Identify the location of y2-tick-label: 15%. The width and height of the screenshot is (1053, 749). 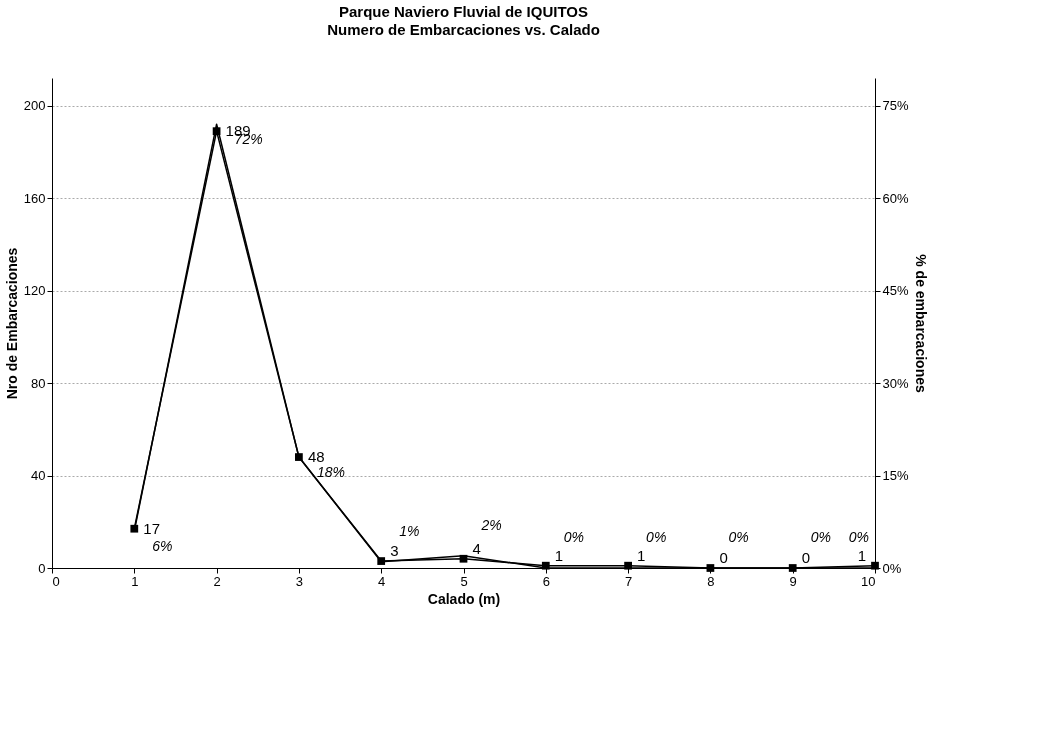
(895, 476).